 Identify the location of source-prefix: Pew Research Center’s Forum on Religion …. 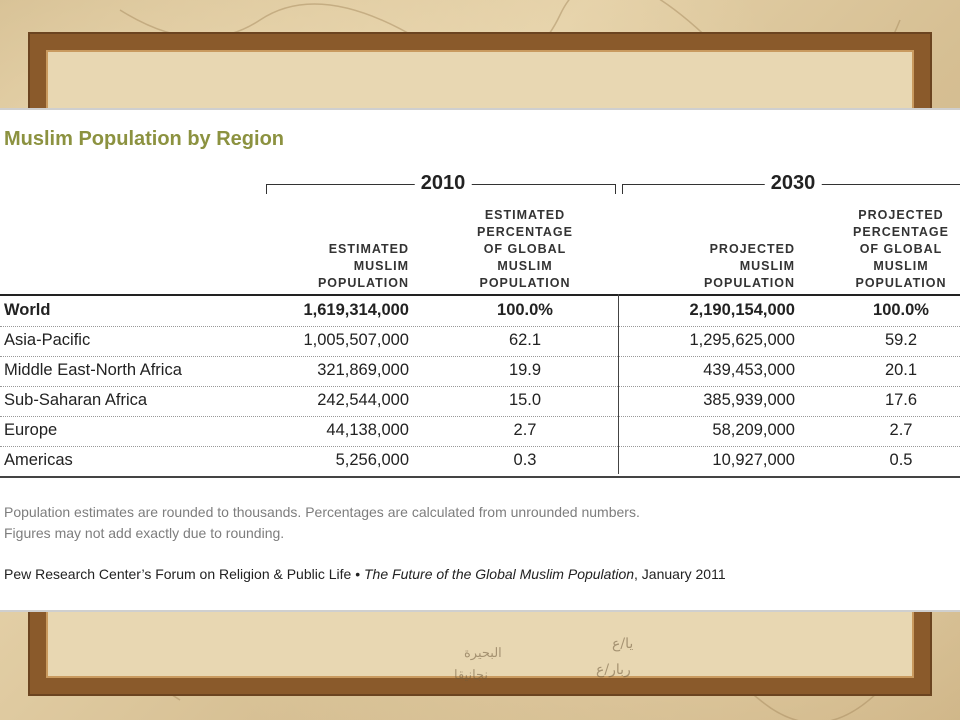
(184, 574).